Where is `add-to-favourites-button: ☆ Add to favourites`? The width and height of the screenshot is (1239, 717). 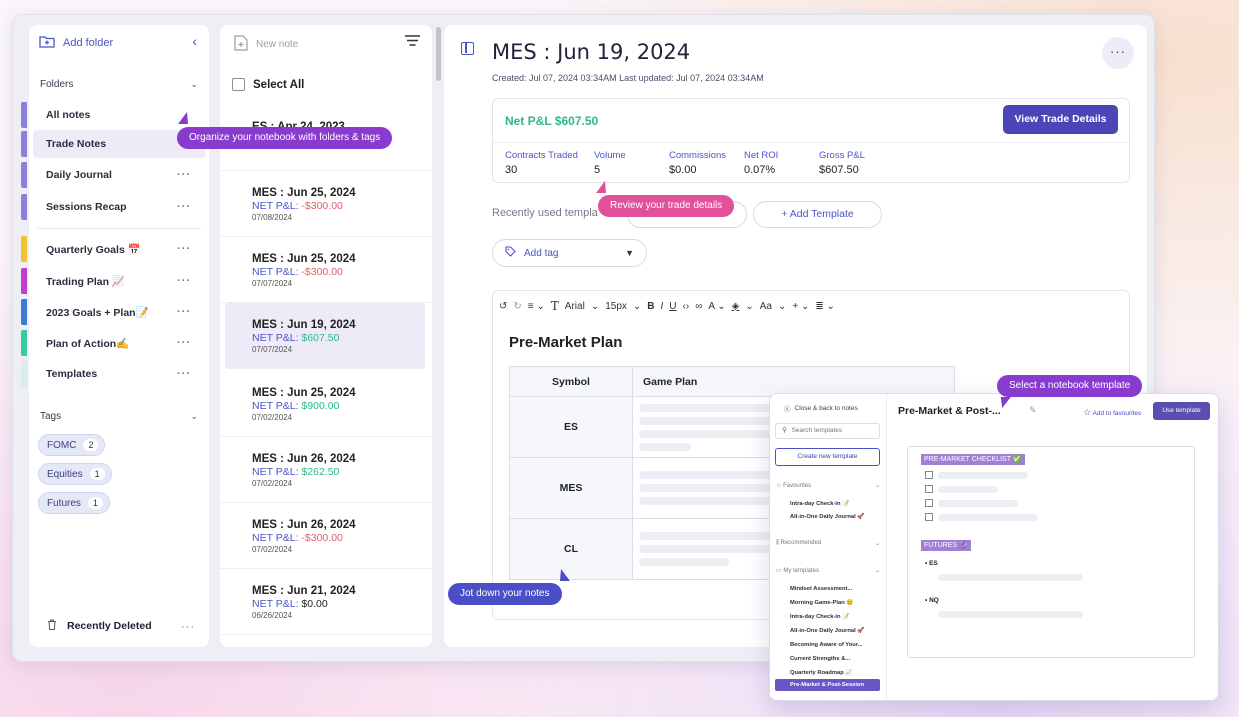 add-to-favourites-button: ☆ Add to favourites is located at coordinates (1112, 412).